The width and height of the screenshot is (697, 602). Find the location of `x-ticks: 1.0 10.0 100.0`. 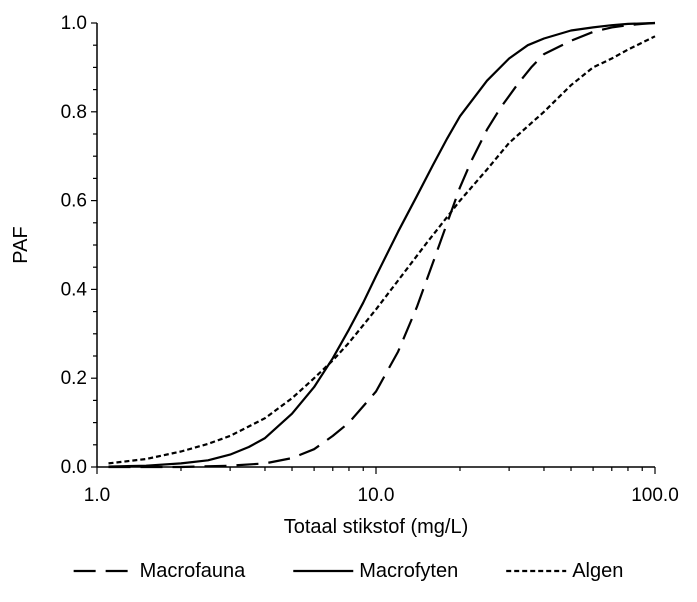

x-ticks: 1.0 10.0 100.0 is located at coordinates (381, 486).